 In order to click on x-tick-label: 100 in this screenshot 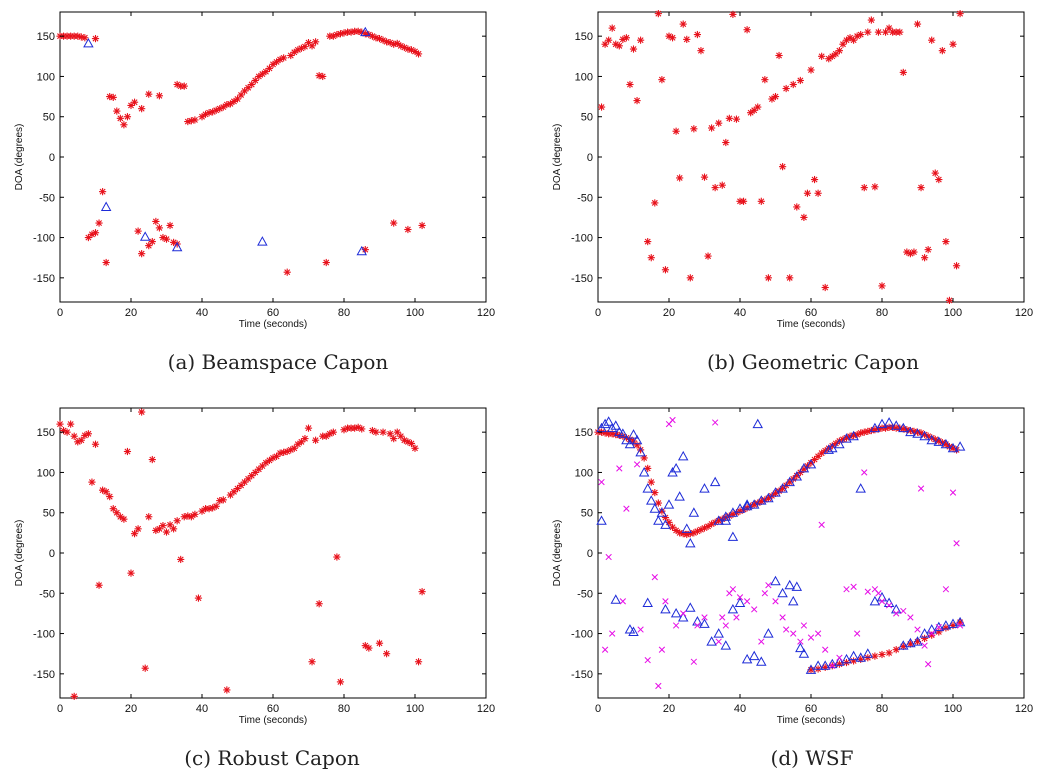, I will do `click(415, 709)`.